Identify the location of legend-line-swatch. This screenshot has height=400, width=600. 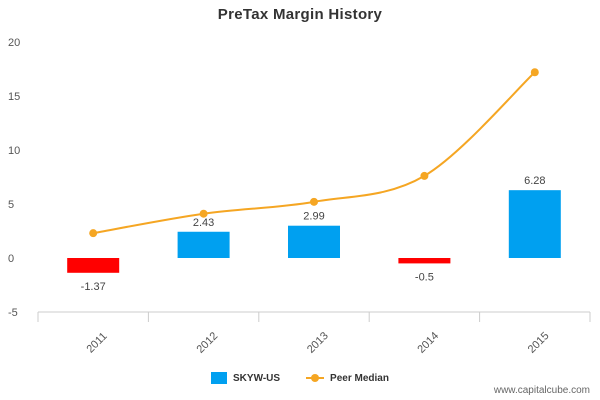
(315, 378).